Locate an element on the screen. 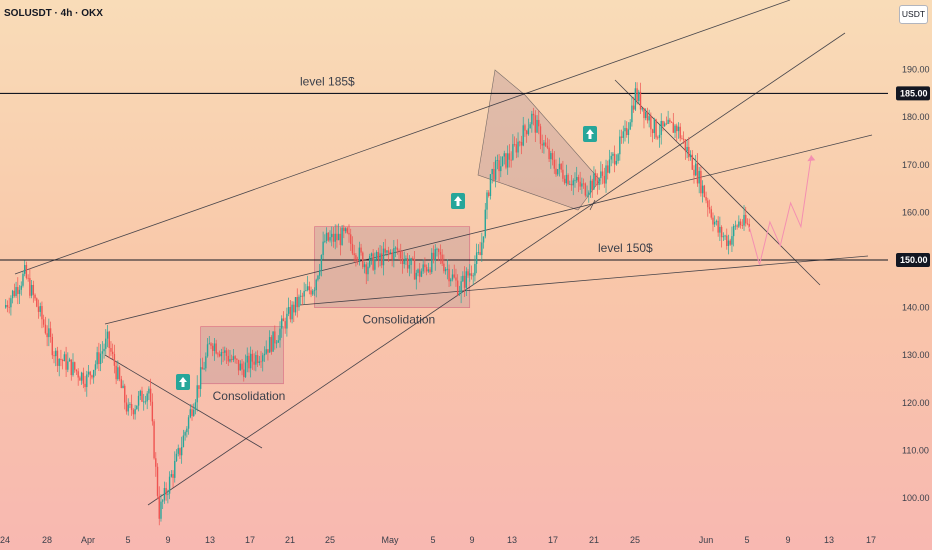  currency-unit-button: USDT is located at coordinates (913, 14).